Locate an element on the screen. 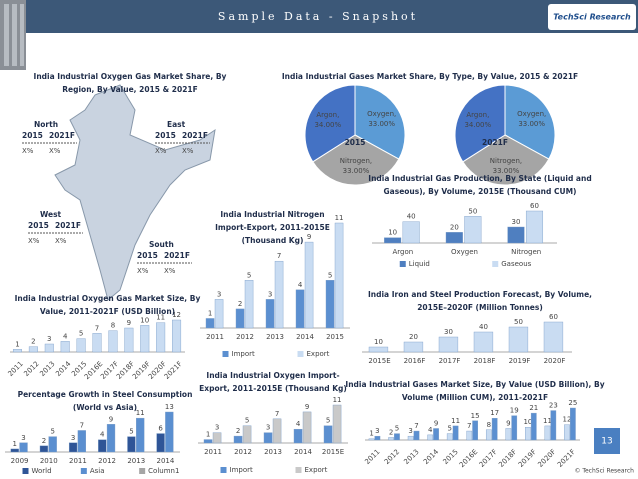  category-label: 2013 is located at coordinates (275, 337).